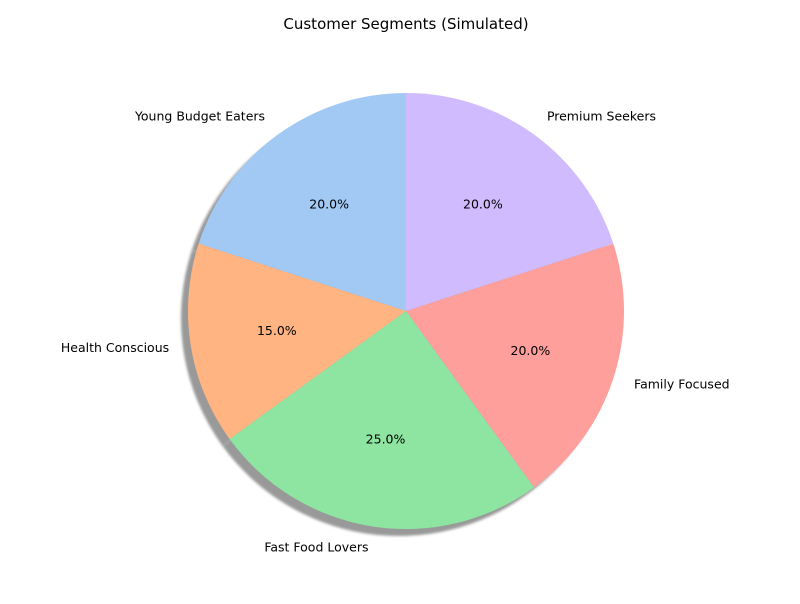 The height and width of the screenshot is (604, 800). I want to click on pie-slice-fast-food-lovers, so click(382, 420).